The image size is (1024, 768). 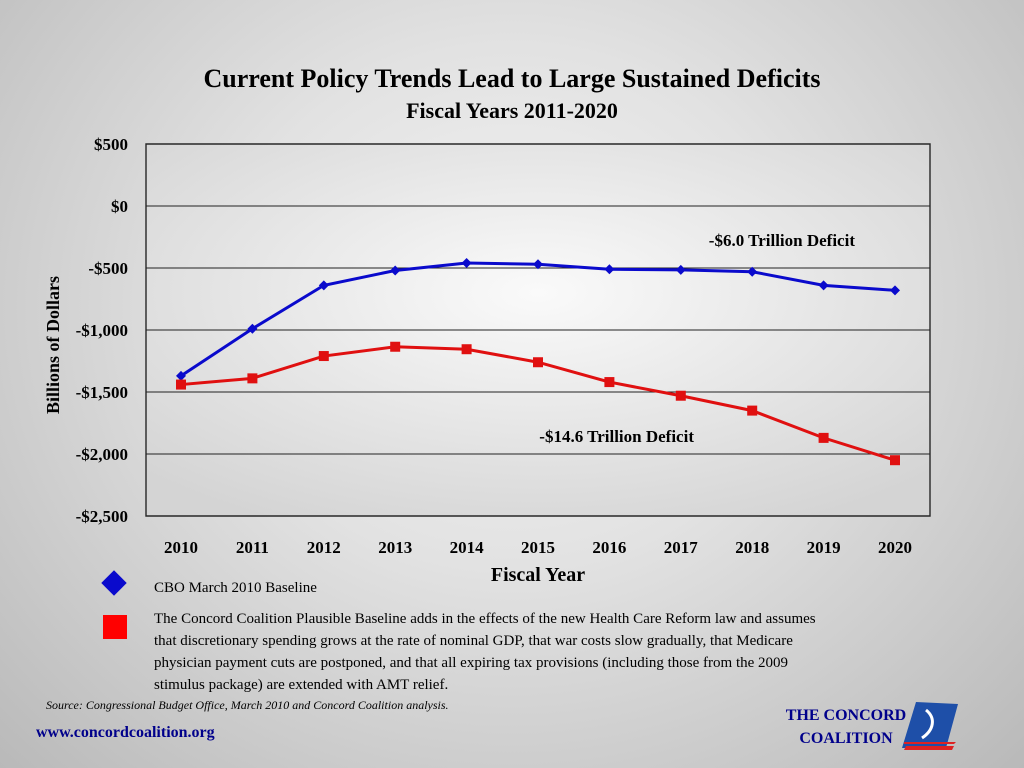 I want to click on logo-text-line2: COALITION, so click(x=846, y=738).